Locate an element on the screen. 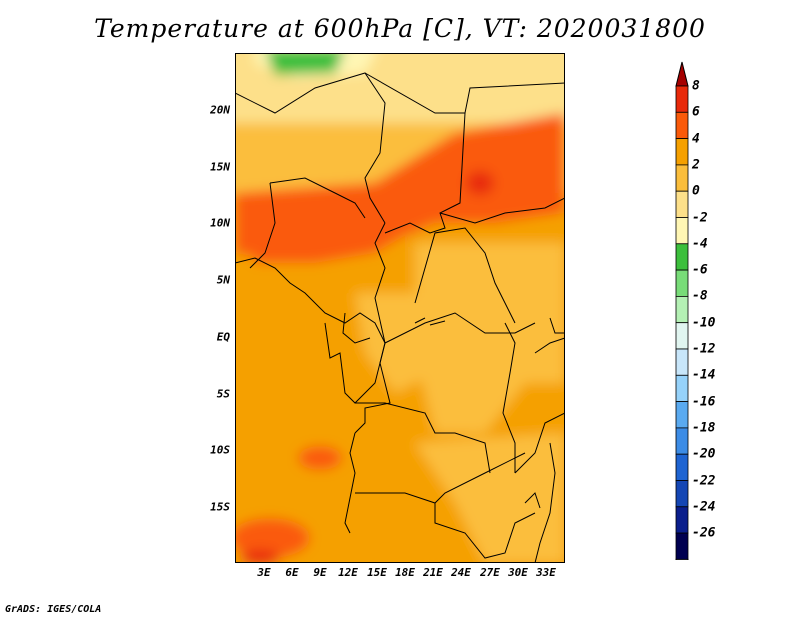  lon-label: 12E is located at coordinates (348, 572).